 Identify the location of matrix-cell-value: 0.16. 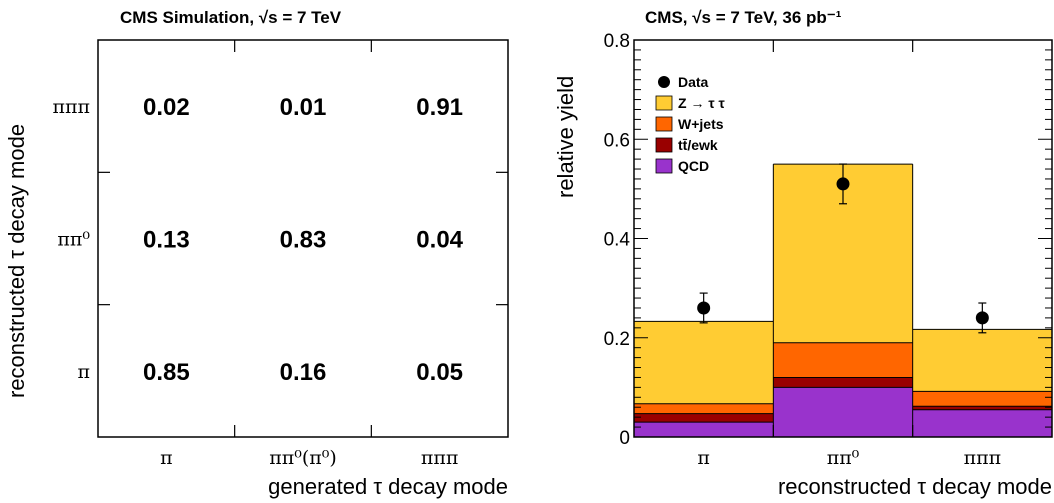
(303, 372).